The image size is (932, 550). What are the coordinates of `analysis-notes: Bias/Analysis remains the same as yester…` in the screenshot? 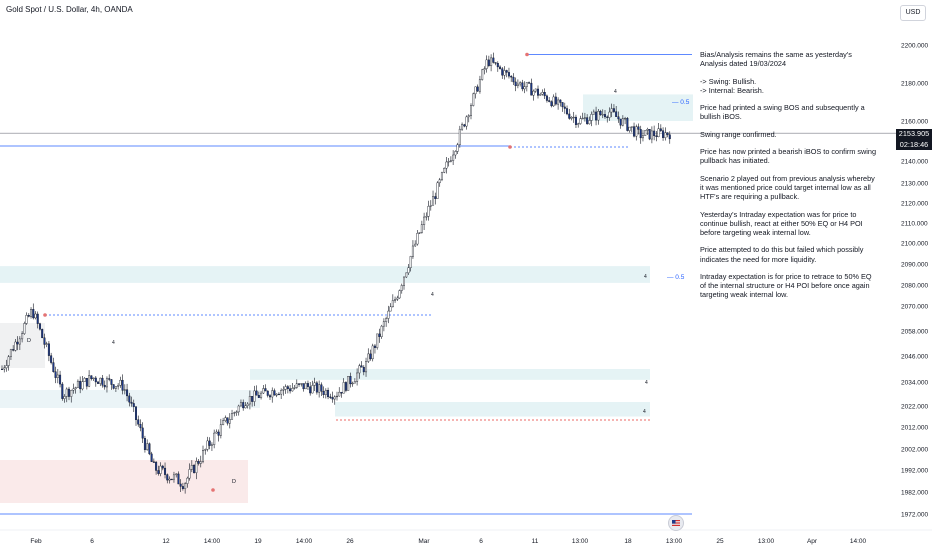 It's located at (789, 179).